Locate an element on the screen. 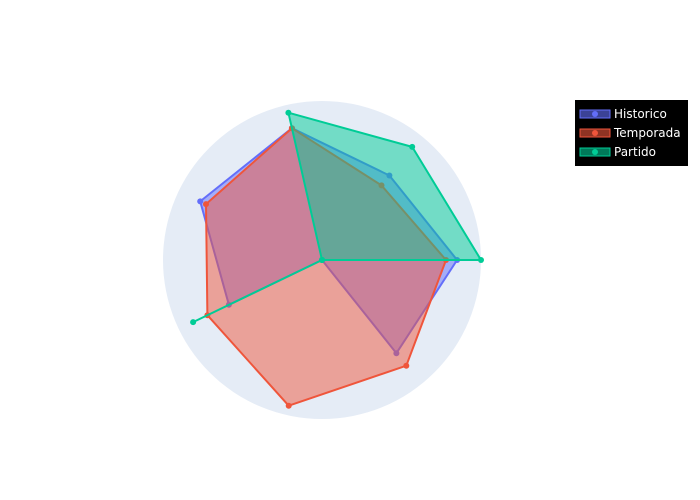 The width and height of the screenshot is (700, 500). legend-marker-partido is located at coordinates (595, 152).